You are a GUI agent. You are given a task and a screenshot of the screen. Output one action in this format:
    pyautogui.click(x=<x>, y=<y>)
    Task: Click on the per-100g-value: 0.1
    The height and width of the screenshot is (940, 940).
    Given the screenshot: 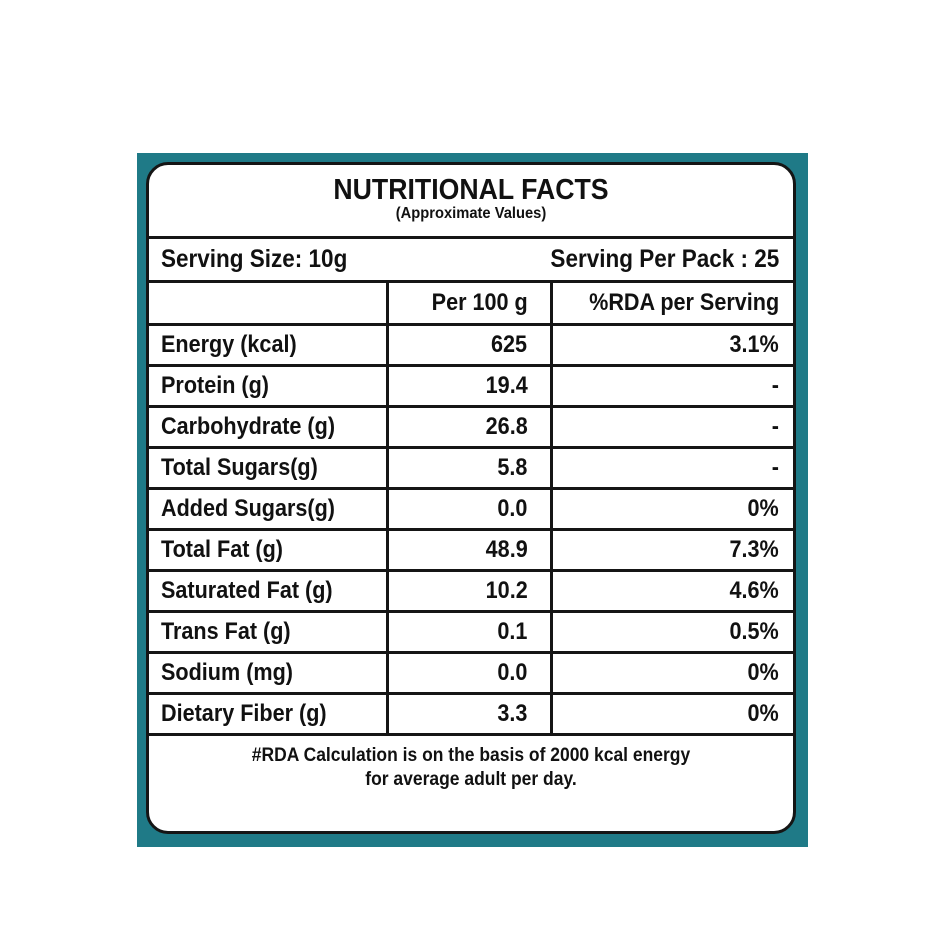 What is the action you would take?
    pyautogui.click(x=470, y=632)
    